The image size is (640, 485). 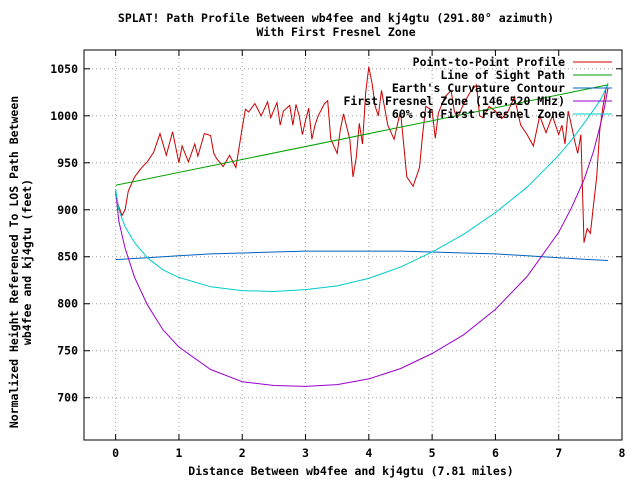 I want to click on legend-label-3: First Fresnel Zone (146.520 MHz), so click(x=454, y=101).